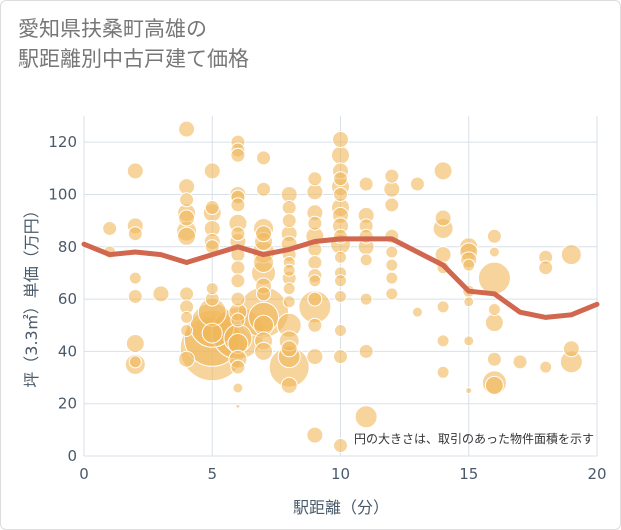 This screenshot has width=621, height=530. What do you see at coordinates (84, 474) in the screenshot?
I see `x-tick-label: 0` at bounding box center [84, 474].